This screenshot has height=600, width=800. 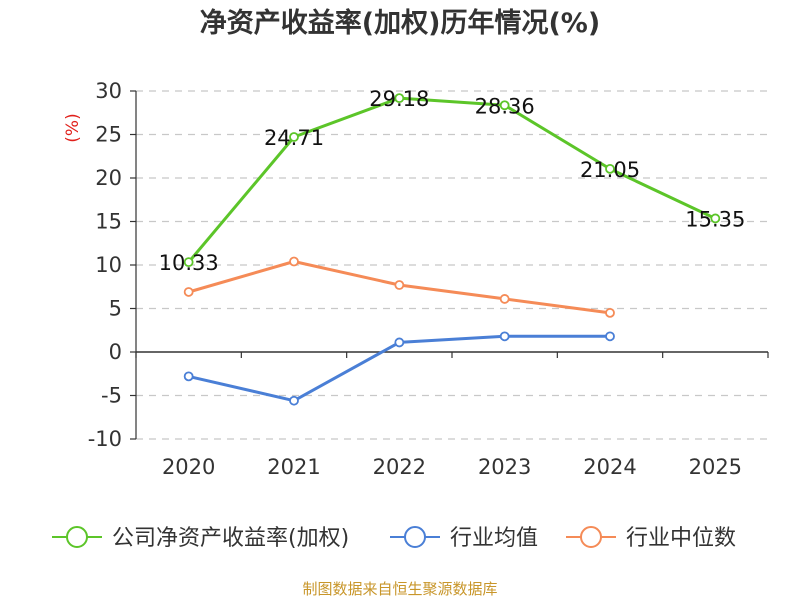 I want to click on y-tick-label: 20, so click(x=108, y=178).